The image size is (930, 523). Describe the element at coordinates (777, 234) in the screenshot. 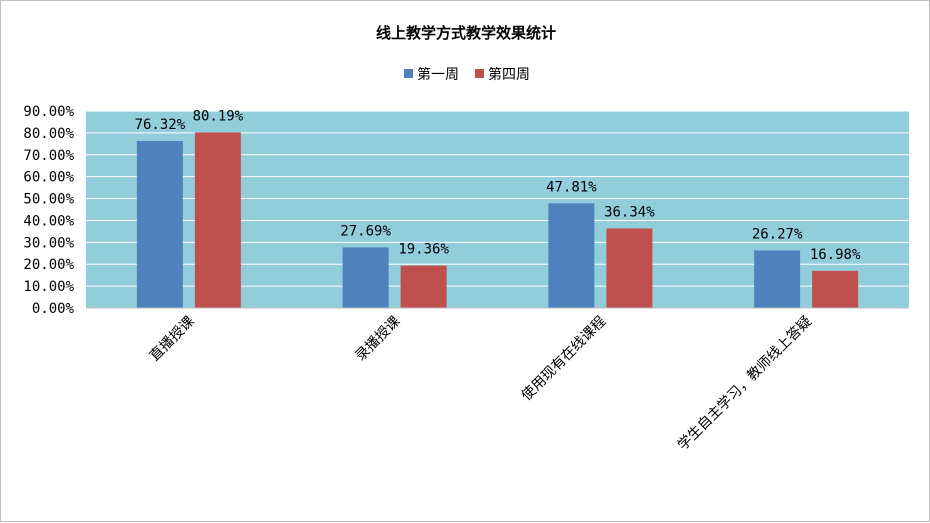

I see `data-label: 26.27%` at that location.